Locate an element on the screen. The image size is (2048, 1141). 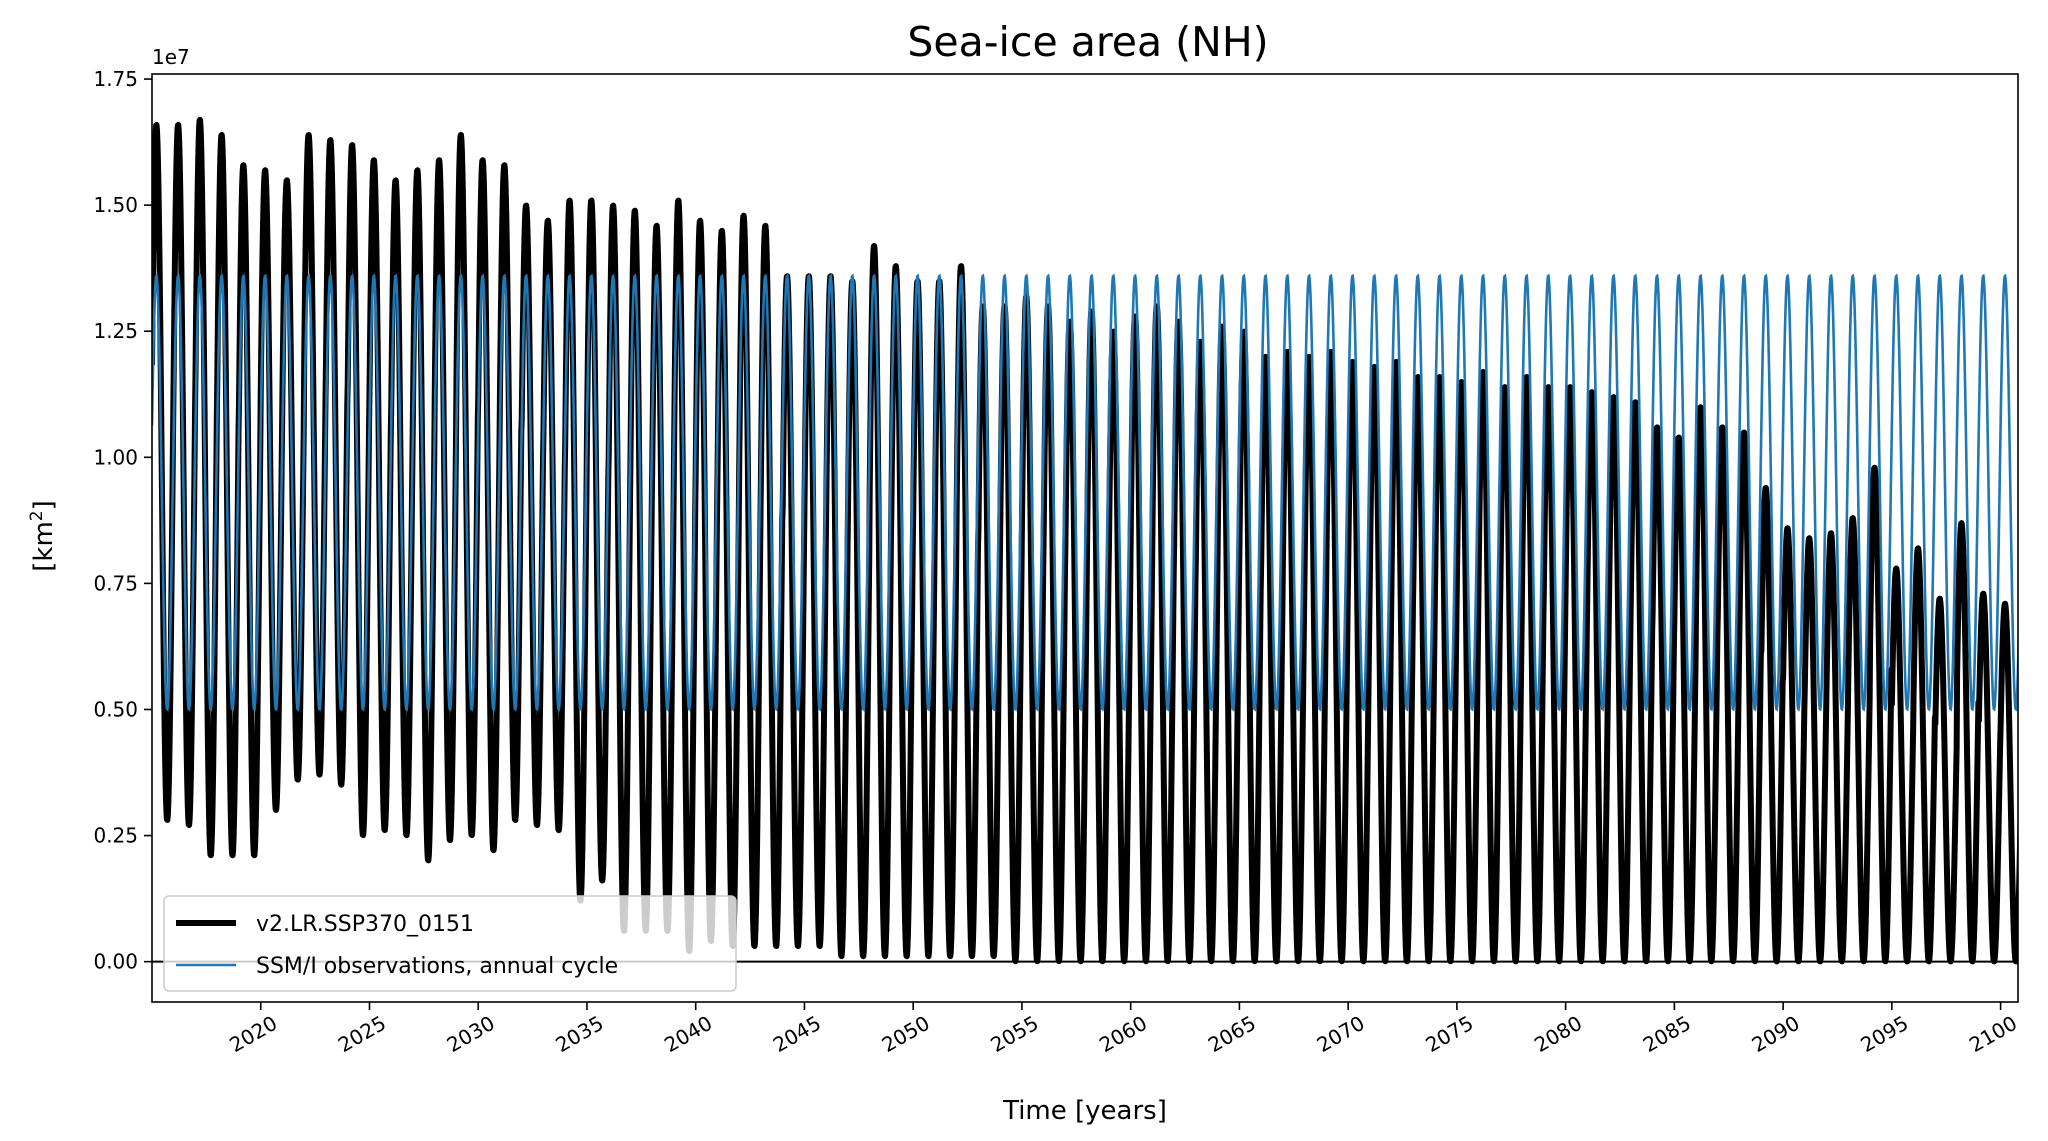
y-axis-label-base: [km is located at coordinates (44, 546).